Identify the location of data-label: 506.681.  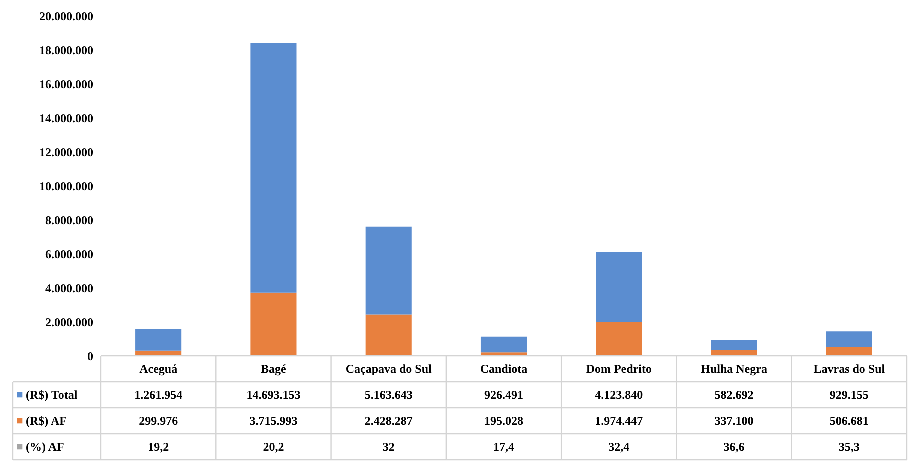
(849, 421).